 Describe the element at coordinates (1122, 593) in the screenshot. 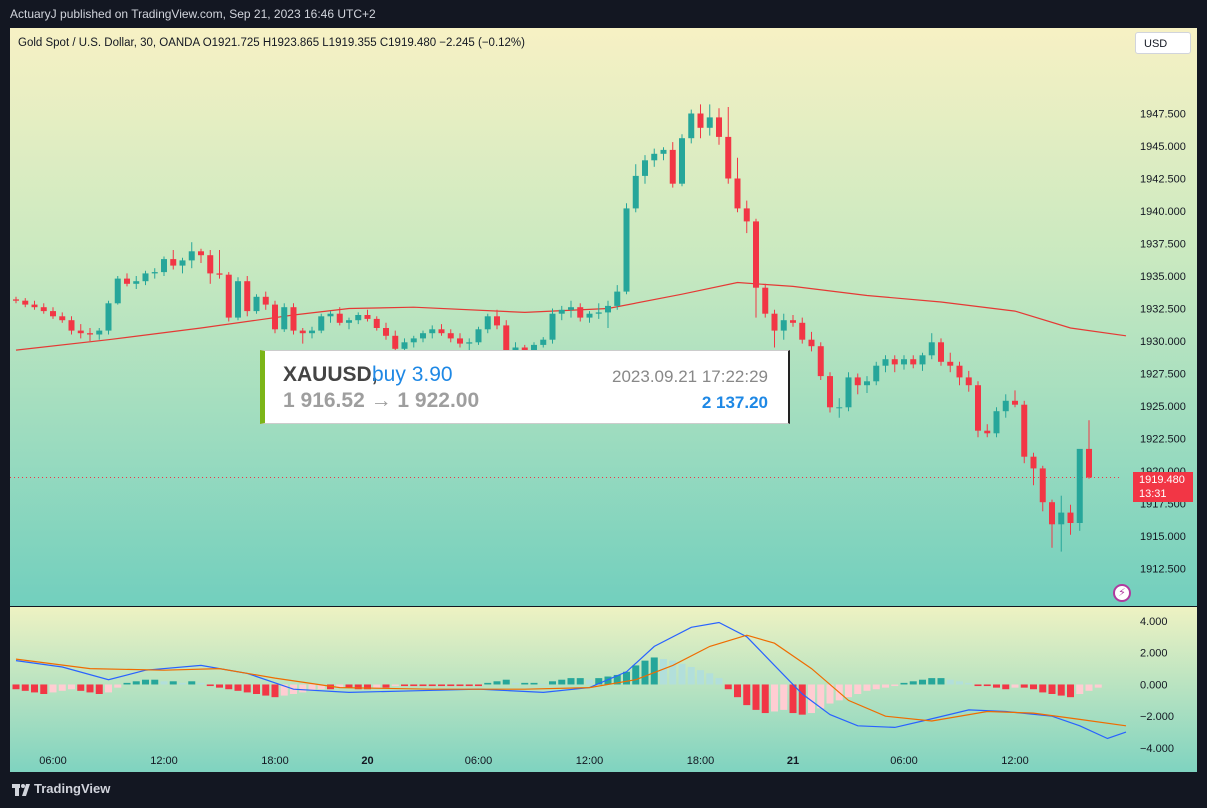

I see `lightning-icon: ⚡` at that location.